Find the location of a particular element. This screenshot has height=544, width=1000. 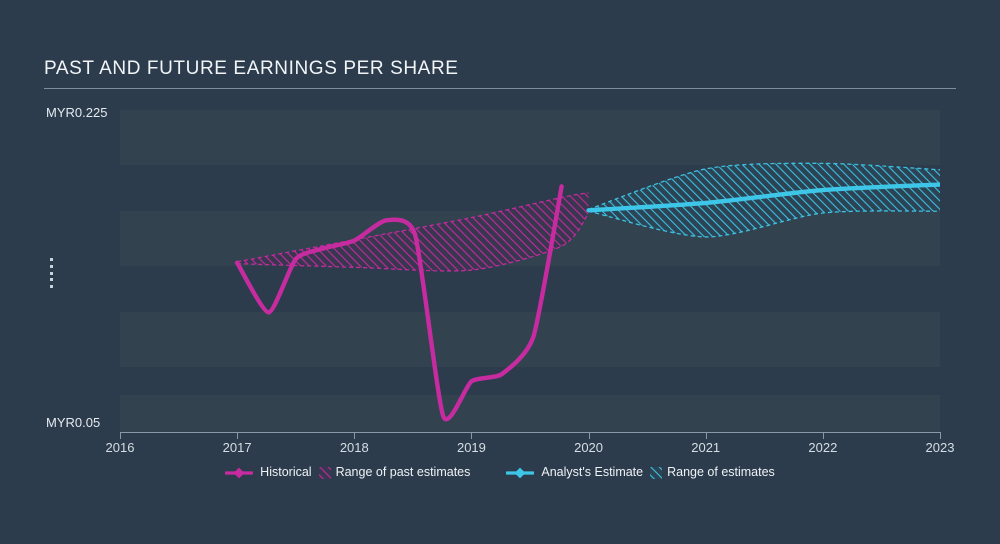

legend-item-hatch-swatch: Range of past estimates is located at coordinates (394, 472).